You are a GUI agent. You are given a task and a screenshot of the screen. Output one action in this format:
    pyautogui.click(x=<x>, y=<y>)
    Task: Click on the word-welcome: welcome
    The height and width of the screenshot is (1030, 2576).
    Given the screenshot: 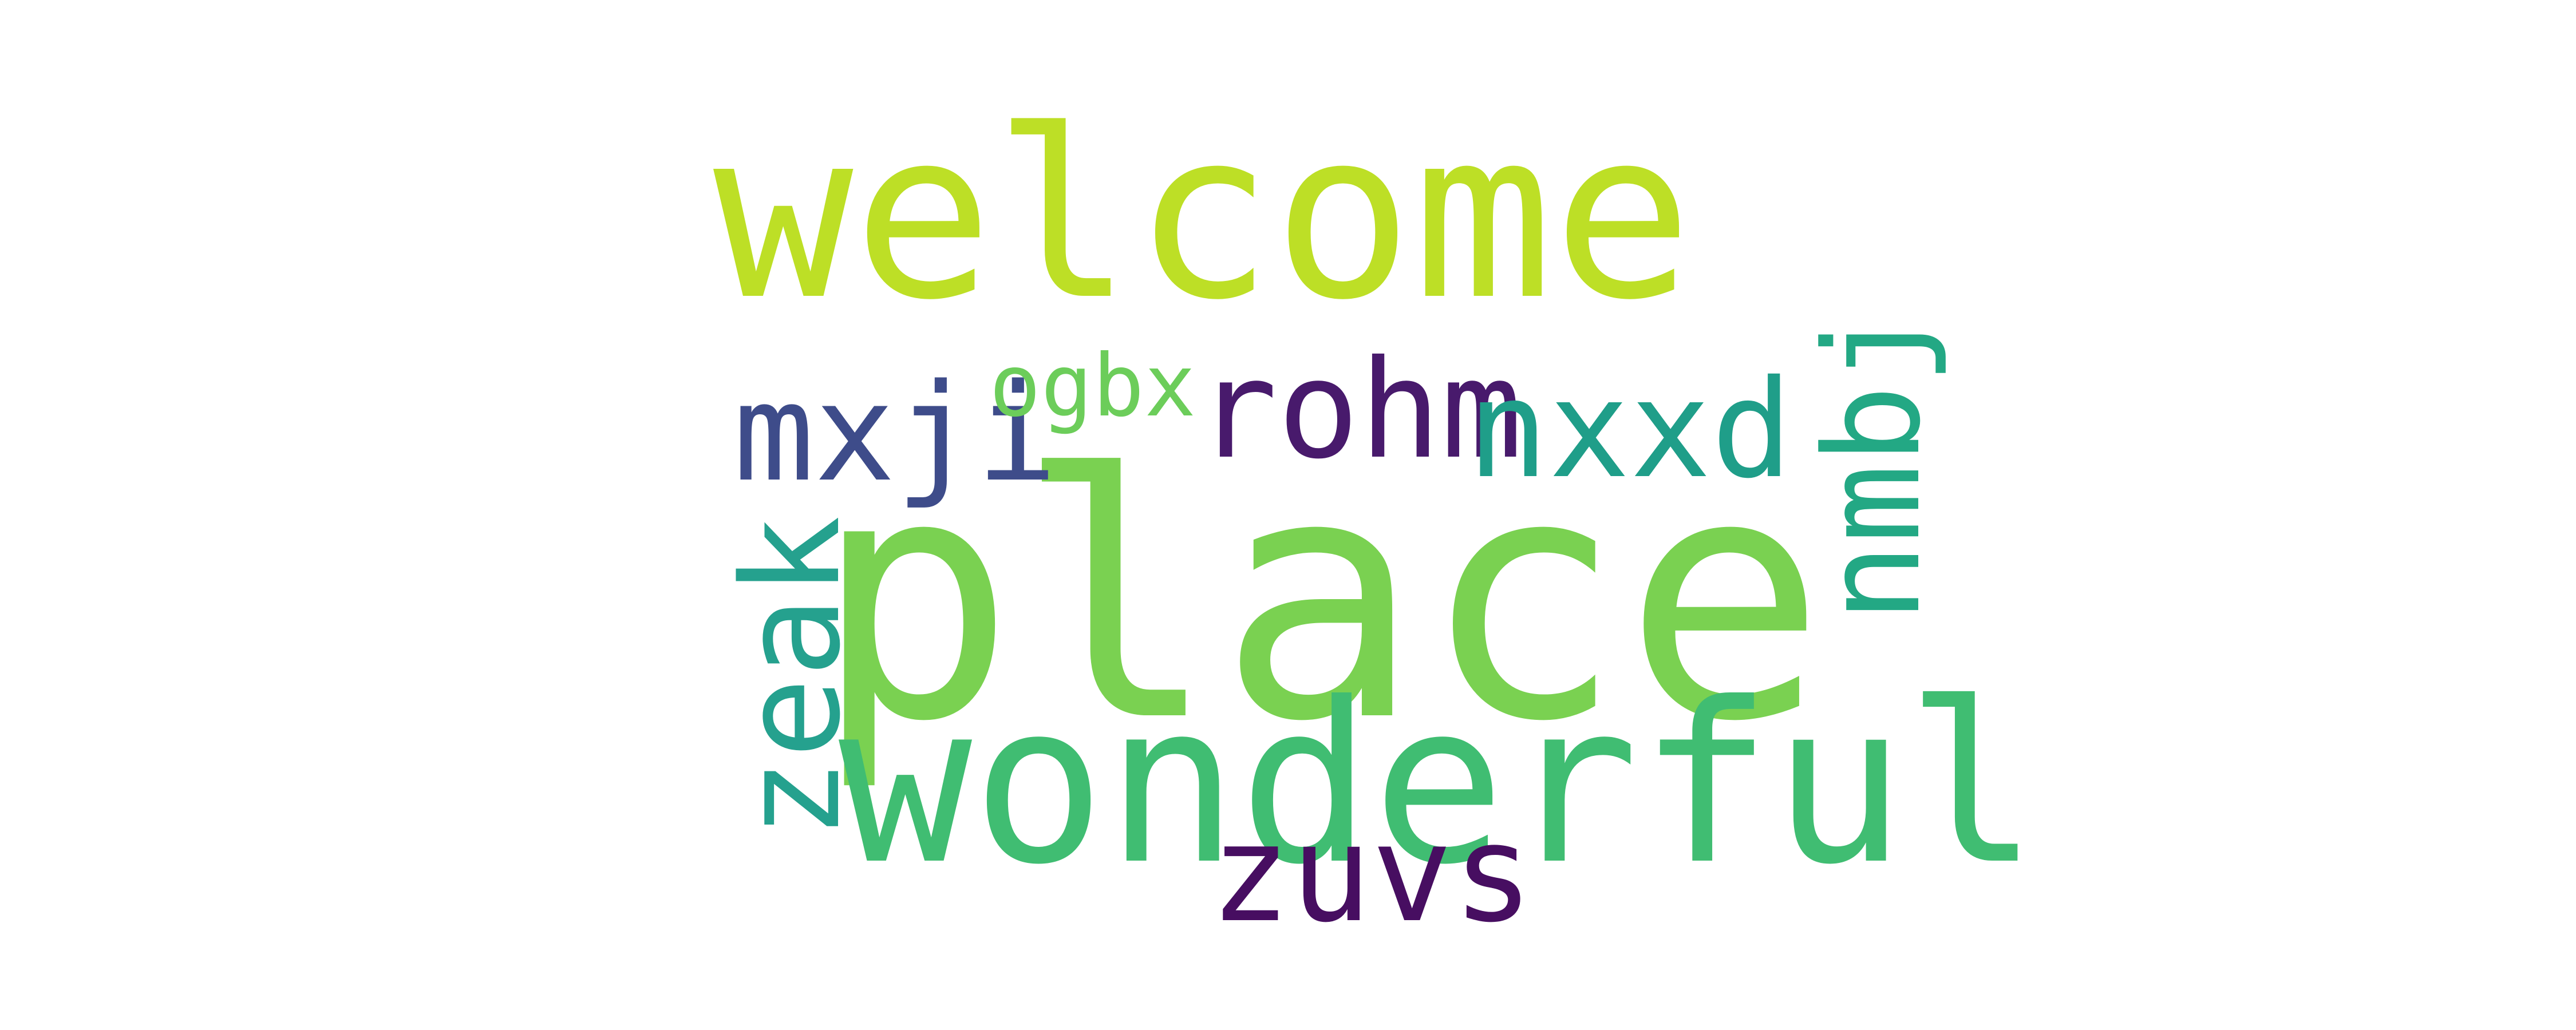 What is the action you would take?
    pyautogui.click(x=1203, y=215)
    